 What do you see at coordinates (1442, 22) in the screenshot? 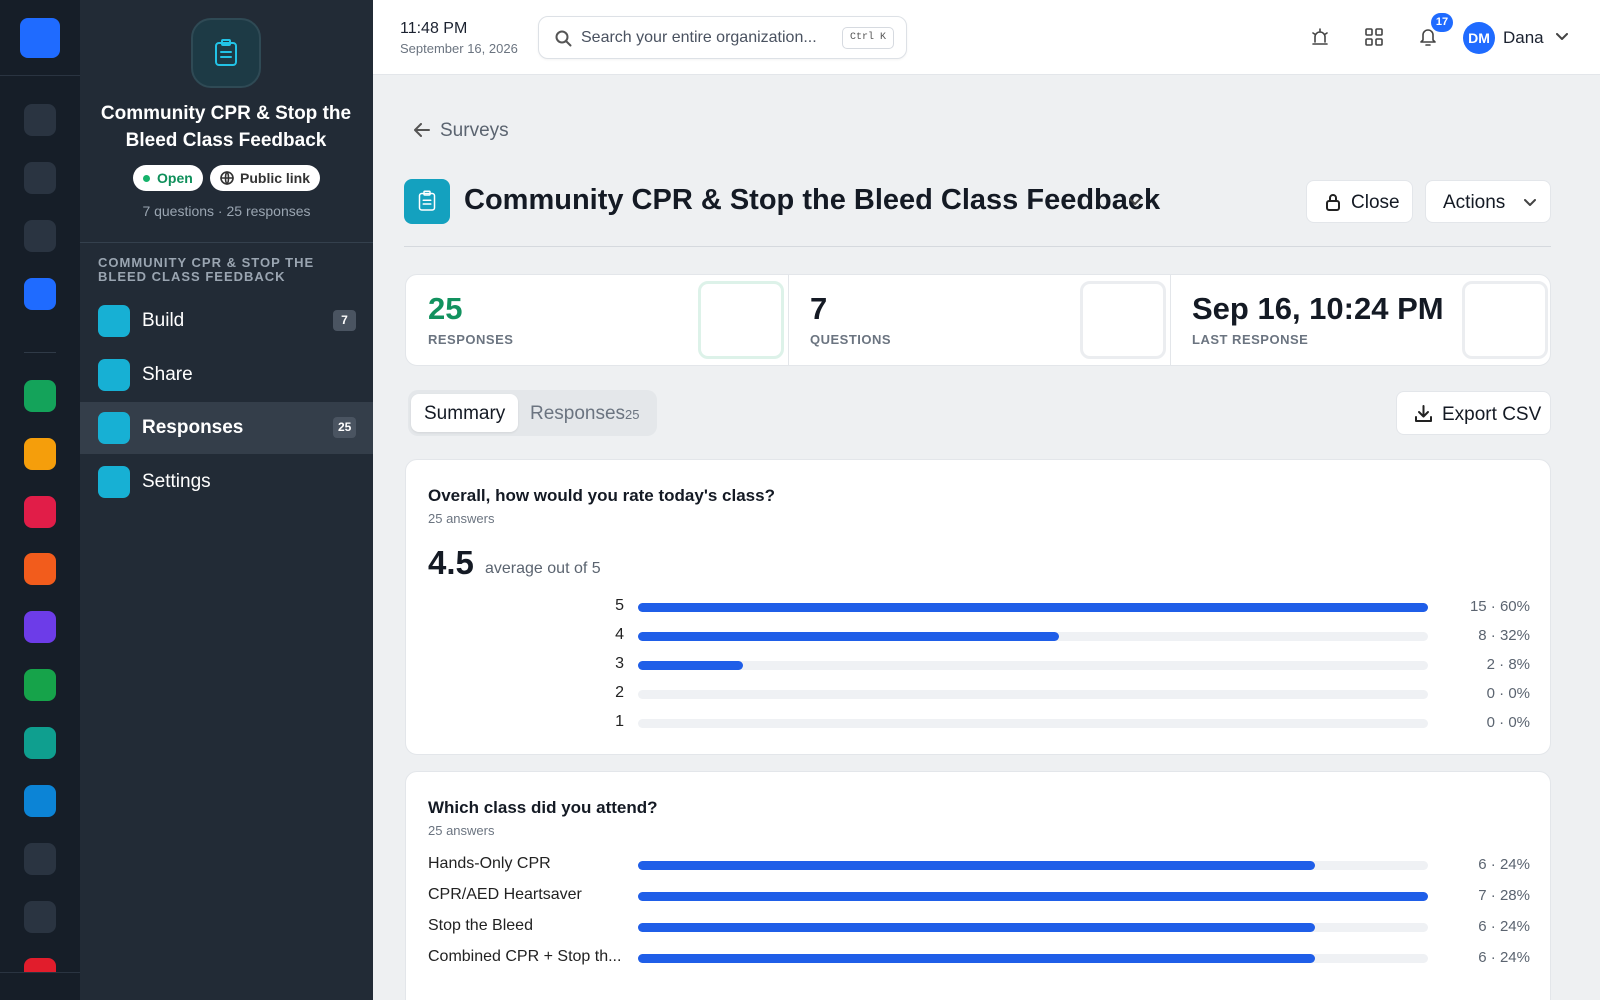
I see `notification-badge: 17` at bounding box center [1442, 22].